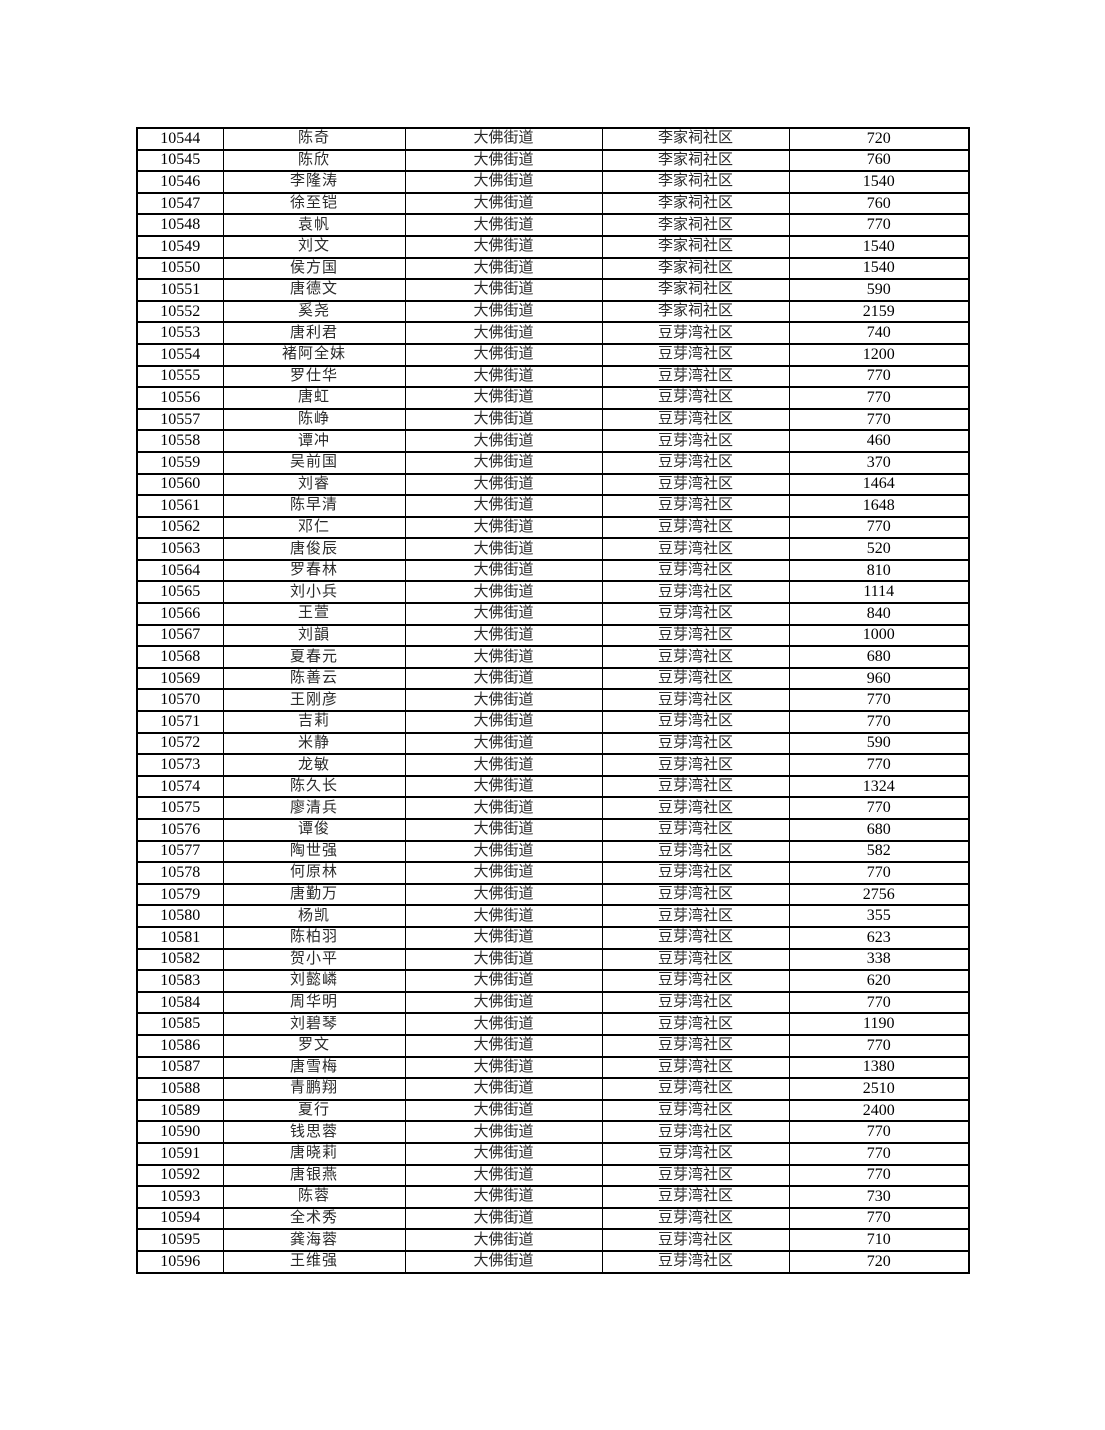 This screenshot has height=1430, width=1105. Describe the element at coordinates (879, 1024) in the screenshot. I see `cell-amount: 1190` at that location.